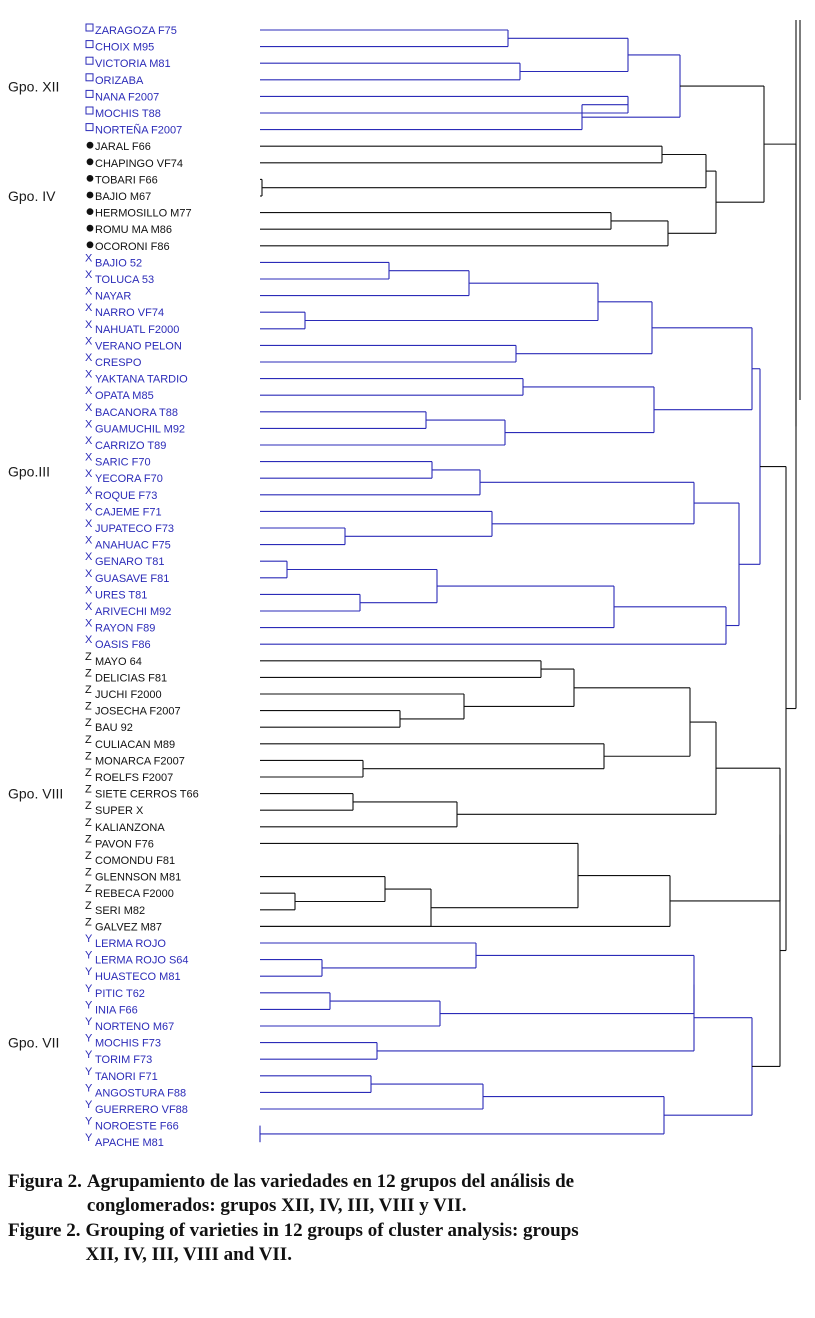 The width and height of the screenshot is (815, 1318). Describe the element at coordinates (132, 579) in the screenshot. I see `leaf-label: GUASAVE F81` at that location.